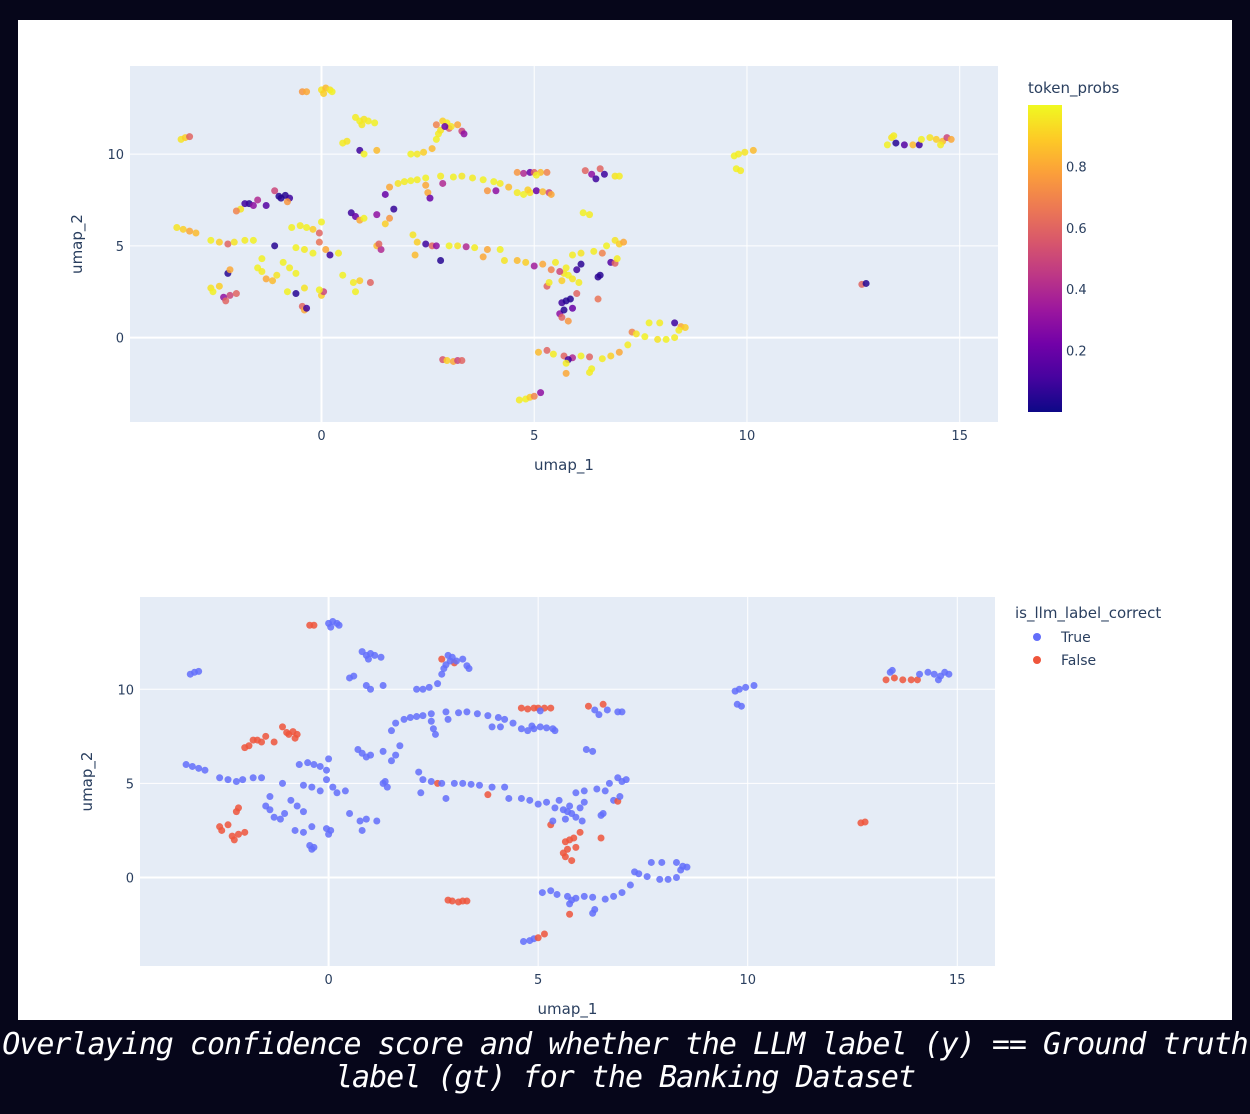 The height and width of the screenshot is (1114, 1250). I want to click on legend-marker-true, so click(1037, 637).